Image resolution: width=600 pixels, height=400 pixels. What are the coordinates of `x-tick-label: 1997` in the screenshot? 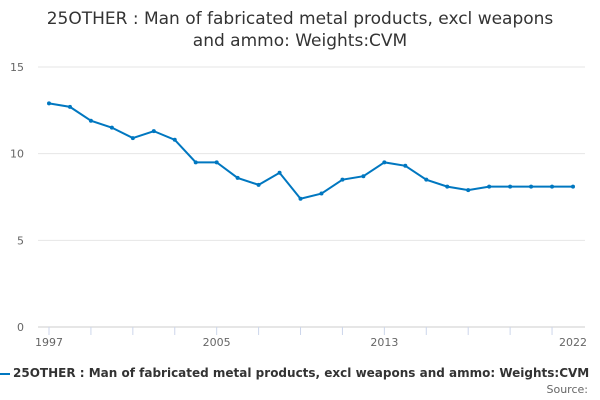 It's located at (49, 342).